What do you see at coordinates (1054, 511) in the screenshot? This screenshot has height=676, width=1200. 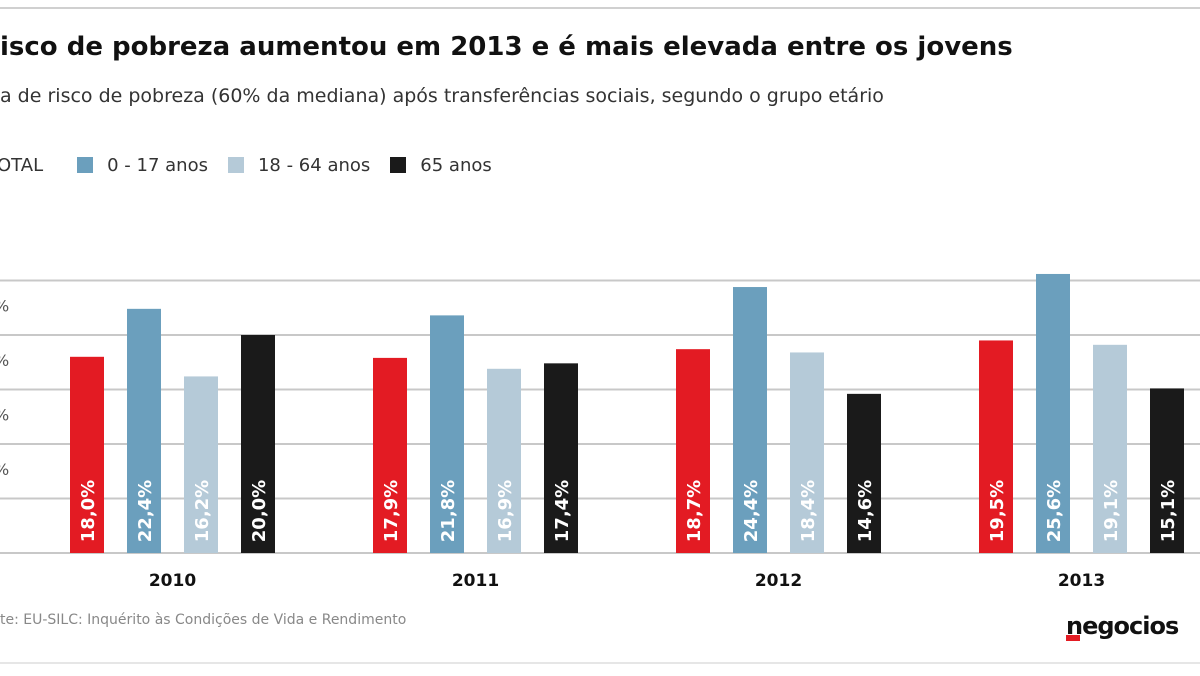 I see `bar-value-label: 25,6%` at bounding box center [1054, 511].